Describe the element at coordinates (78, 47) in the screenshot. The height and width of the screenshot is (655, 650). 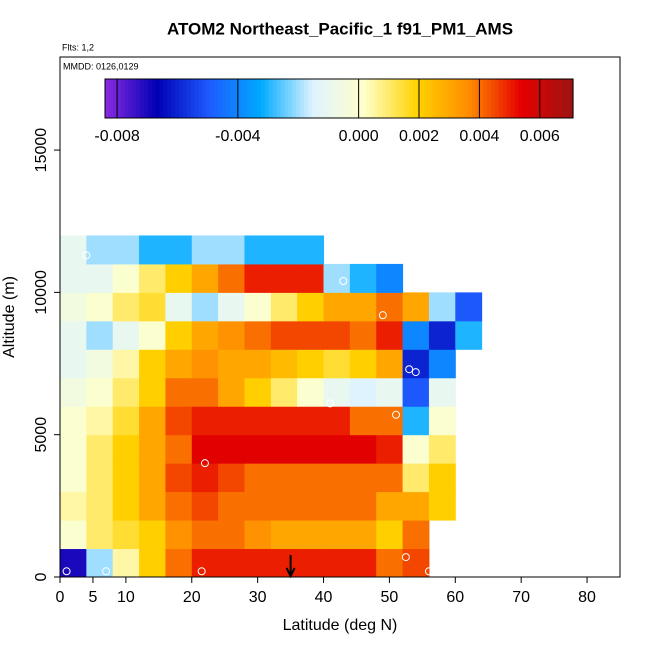
I see `subtitle: Flts: 1,2` at that location.